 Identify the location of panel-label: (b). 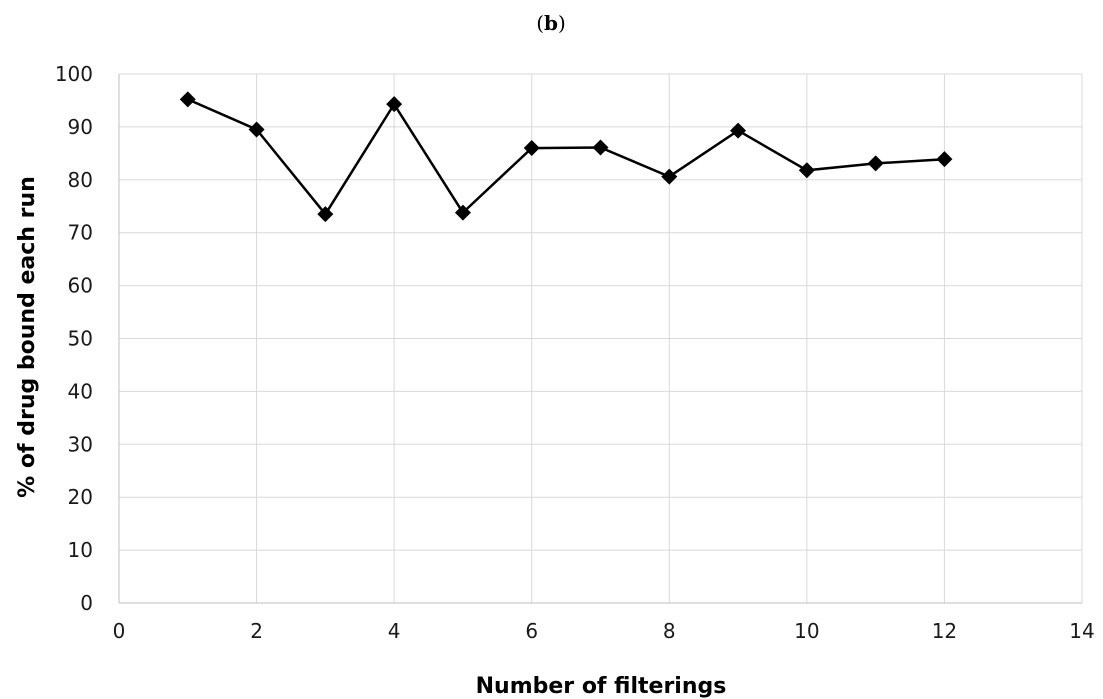
(551, 23).